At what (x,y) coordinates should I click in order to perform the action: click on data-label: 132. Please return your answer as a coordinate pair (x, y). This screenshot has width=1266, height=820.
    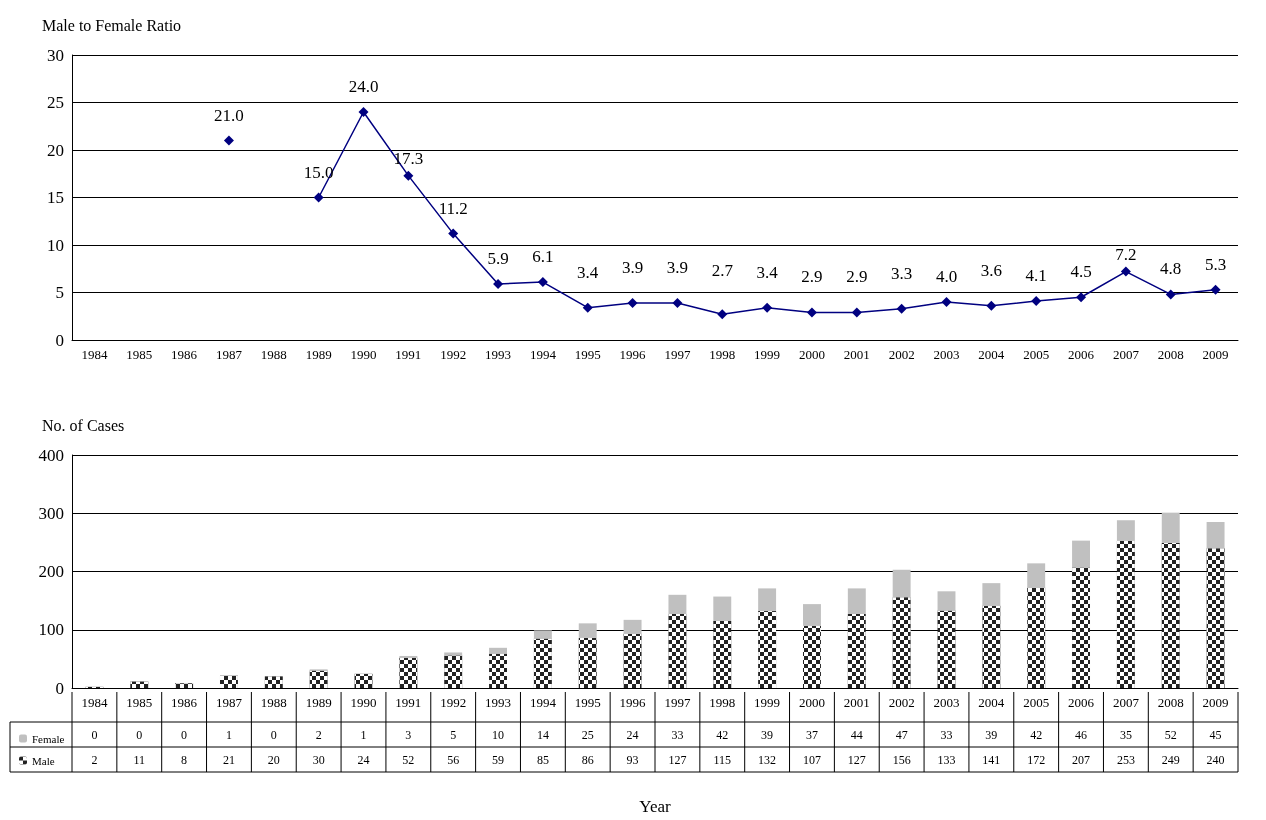
    Looking at the image, I should click on (767, 759).